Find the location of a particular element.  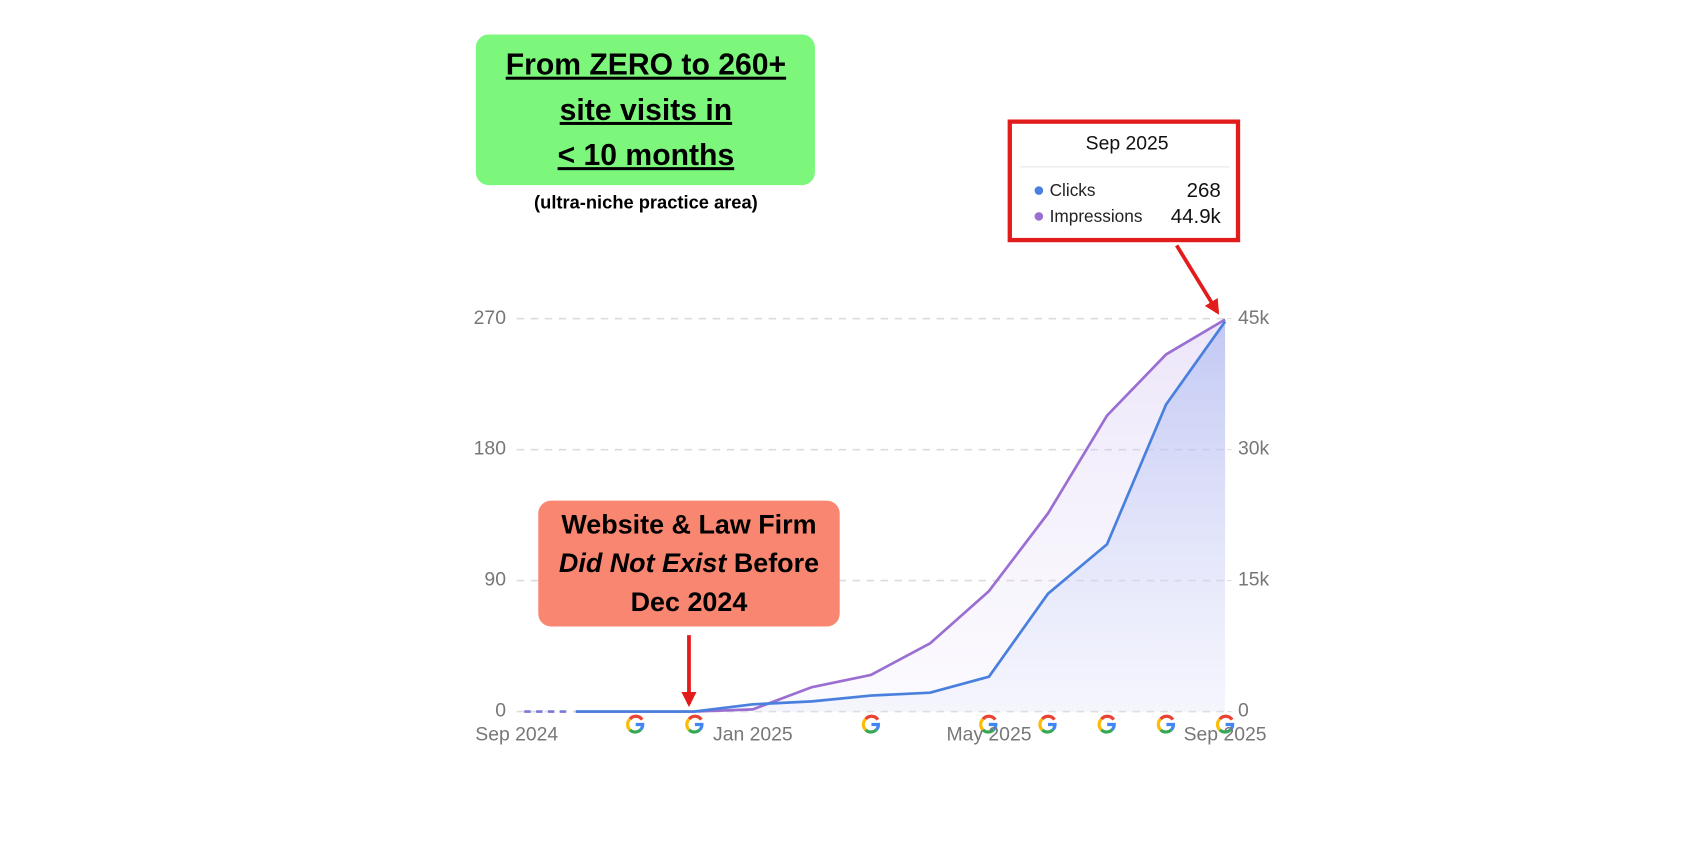

tooltip-value: 44.9k is located at coordinates (1196, 216).